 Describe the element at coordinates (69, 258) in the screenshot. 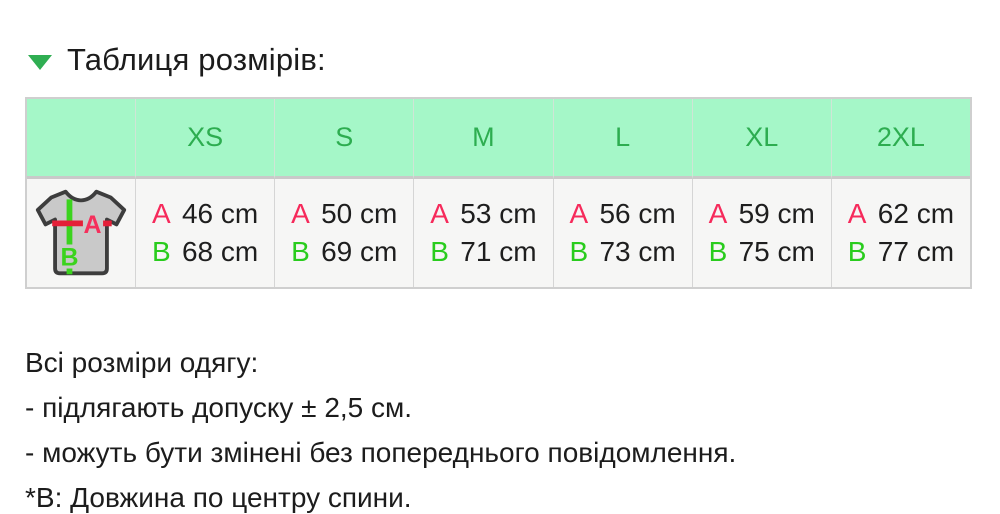

I see `svg-text: B` at that location.